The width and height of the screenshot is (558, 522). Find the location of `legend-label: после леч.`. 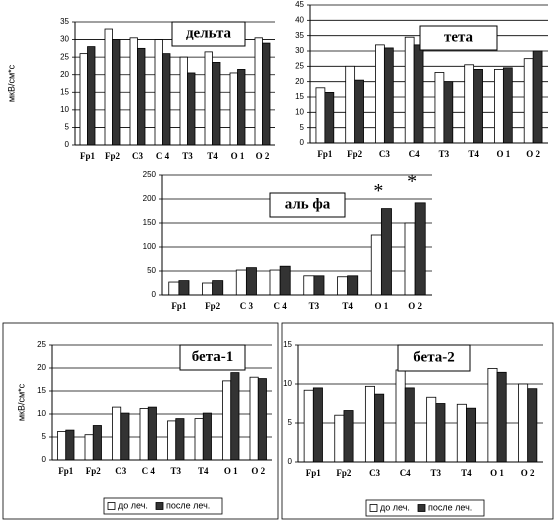

legend-label: после леч. is located at coordinates (450, 507).